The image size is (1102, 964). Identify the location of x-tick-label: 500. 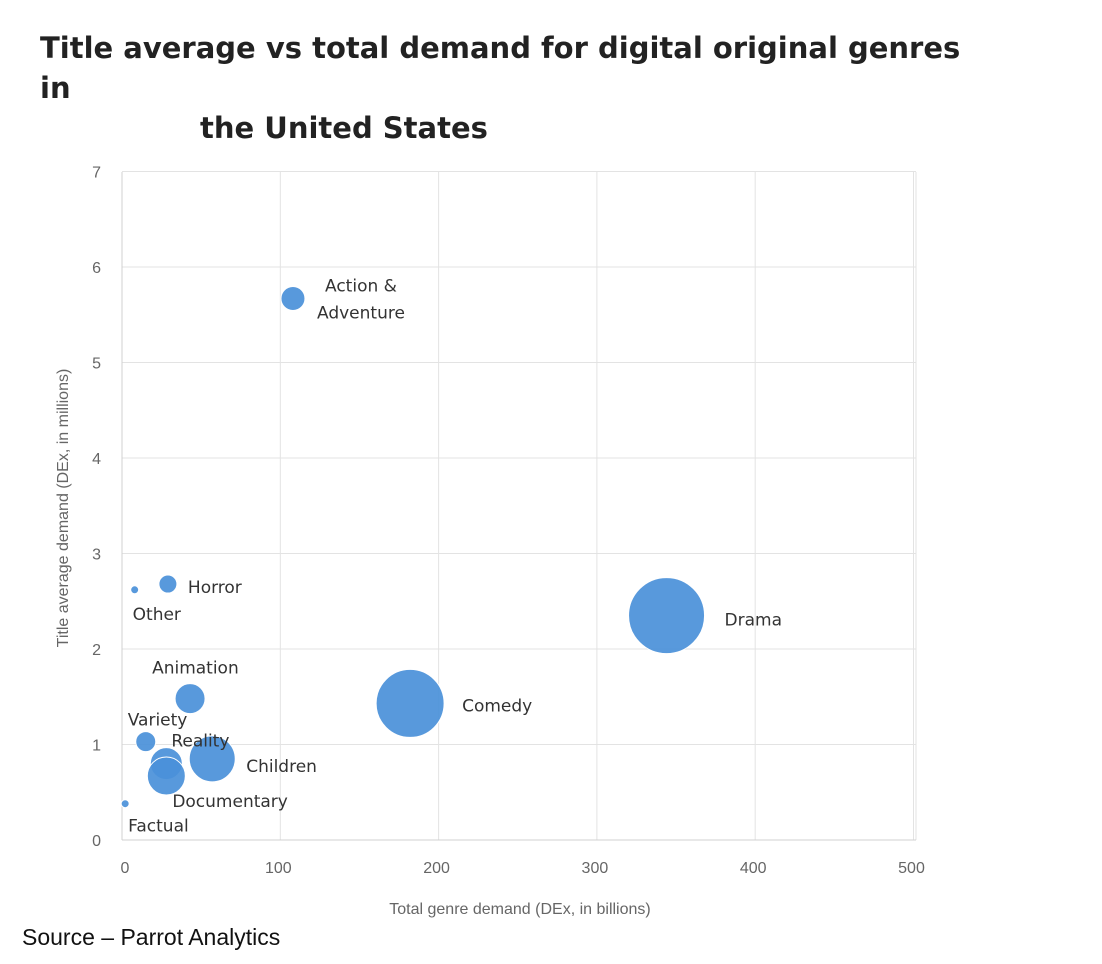
(911, 868).